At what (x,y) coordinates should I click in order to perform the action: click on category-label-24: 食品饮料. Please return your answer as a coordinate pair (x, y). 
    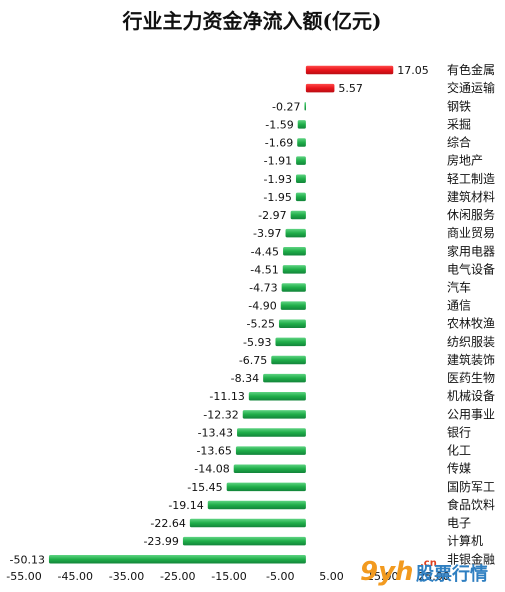
    Looking at the image, I should click on (471, 504).